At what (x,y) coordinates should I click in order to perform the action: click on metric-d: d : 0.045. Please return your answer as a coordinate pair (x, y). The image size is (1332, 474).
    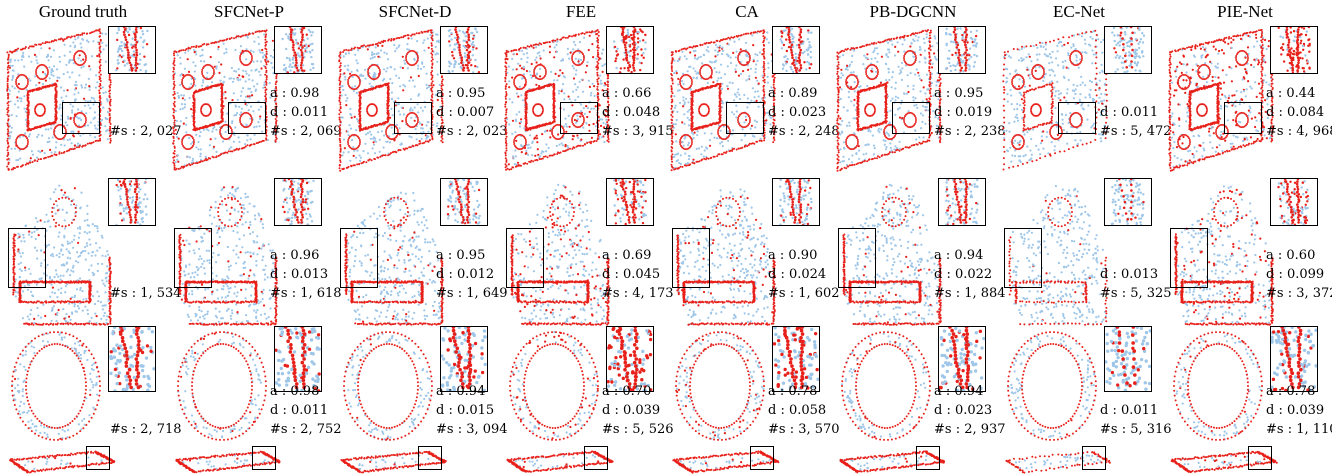
    Looking at the image, I should click on (638, 274).